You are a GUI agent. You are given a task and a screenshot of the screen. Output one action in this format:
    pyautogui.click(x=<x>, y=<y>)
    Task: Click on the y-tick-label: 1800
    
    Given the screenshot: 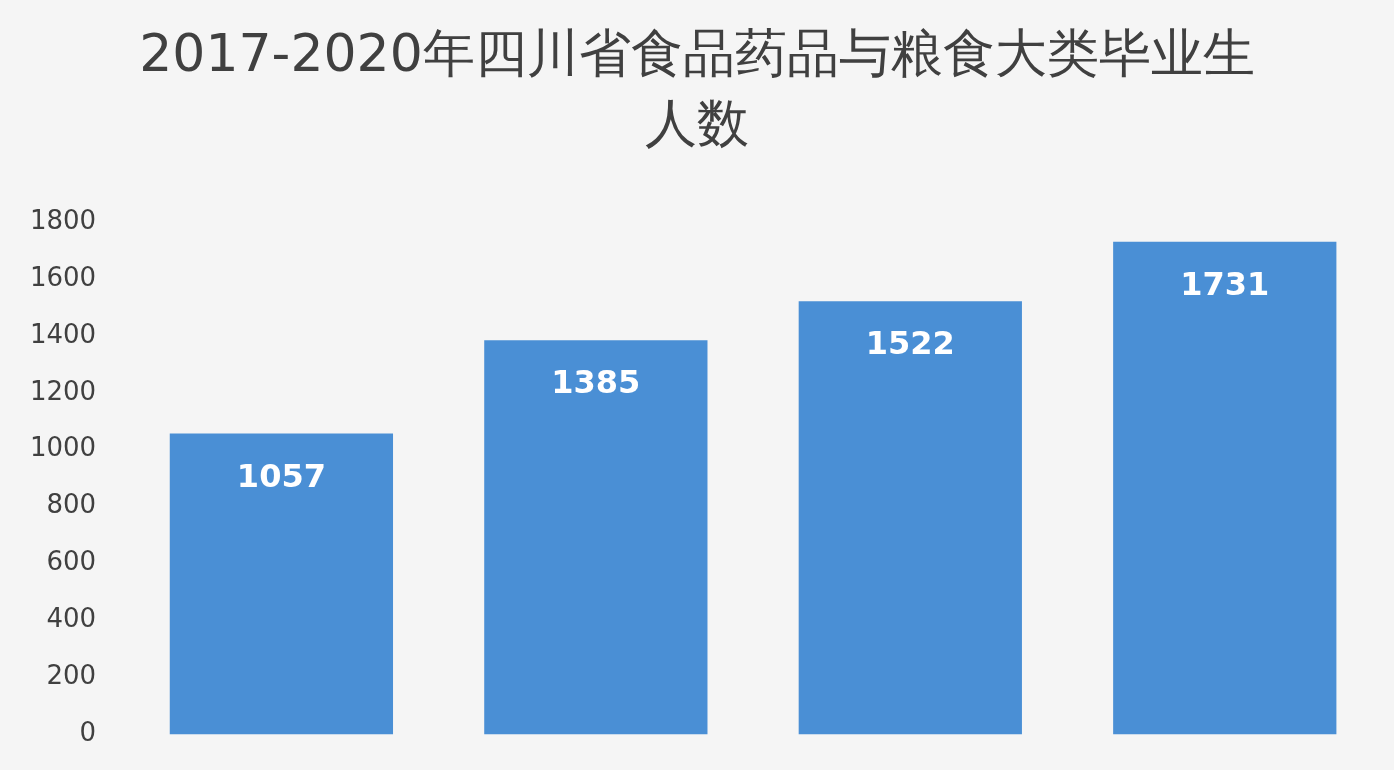 What is the action you would take?
    pyautogui.click(x=63, y=219)
    